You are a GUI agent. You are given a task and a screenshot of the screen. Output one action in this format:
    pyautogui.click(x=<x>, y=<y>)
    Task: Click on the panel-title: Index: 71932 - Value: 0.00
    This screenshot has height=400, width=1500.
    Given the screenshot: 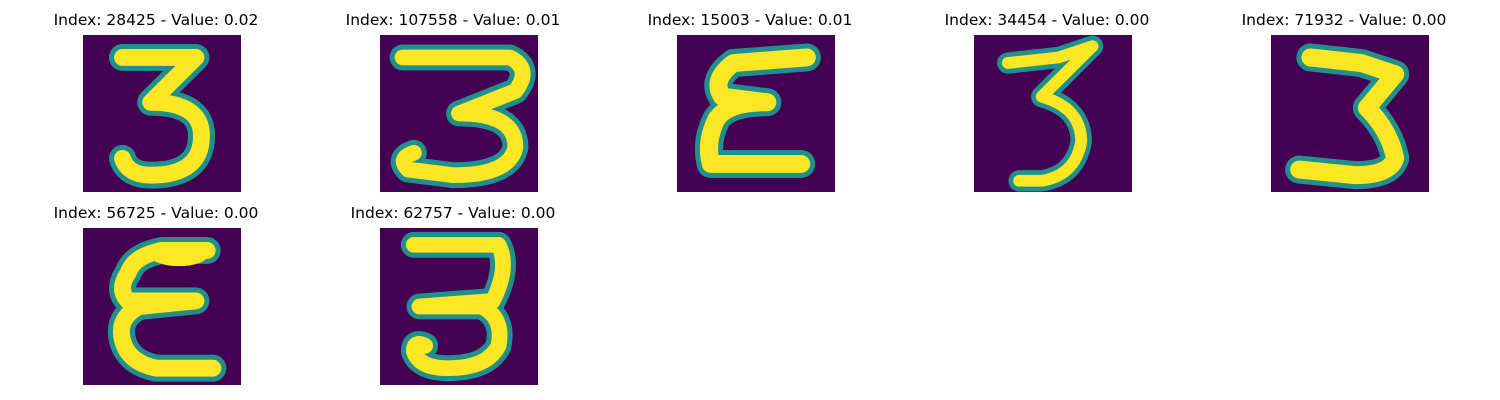 What is the action you would take?
    pyautogui.click(x=1344, y=20)
    